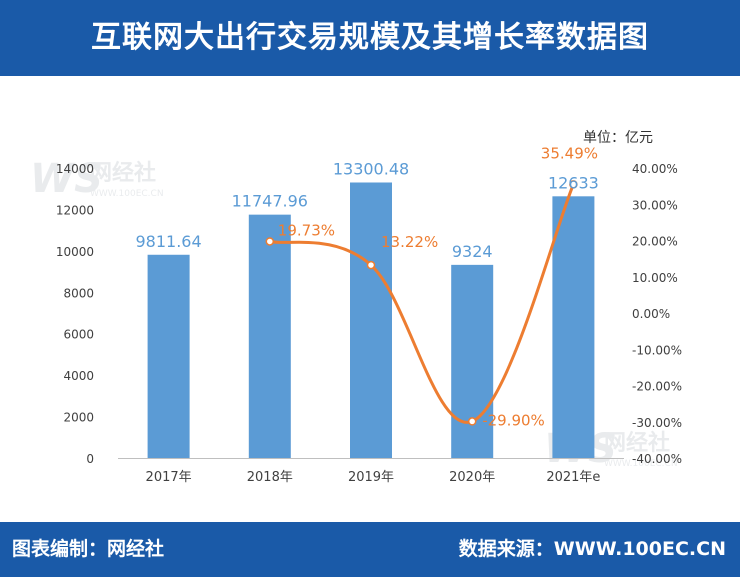  I want to click on y-left-tick-label: 12000, so click(75, 210).